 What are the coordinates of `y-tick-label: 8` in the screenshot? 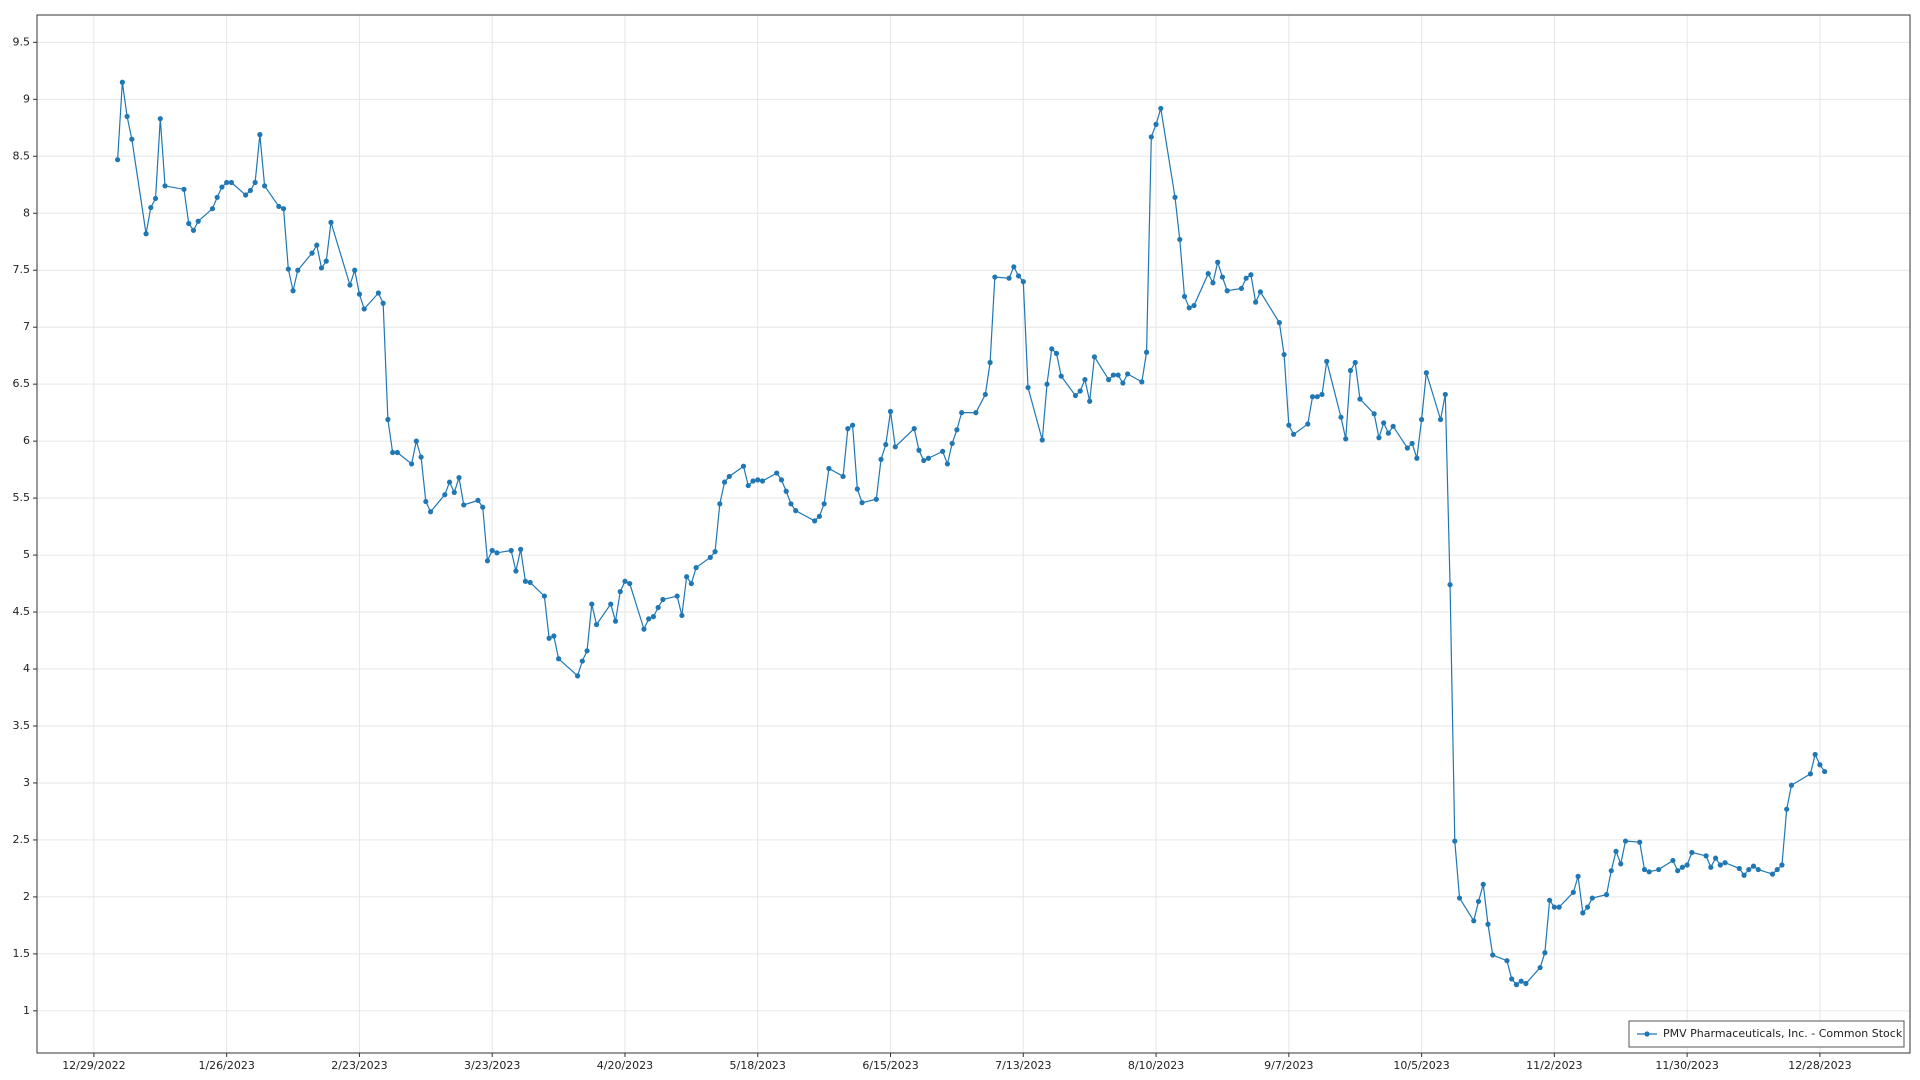 It's located at (26, 212).